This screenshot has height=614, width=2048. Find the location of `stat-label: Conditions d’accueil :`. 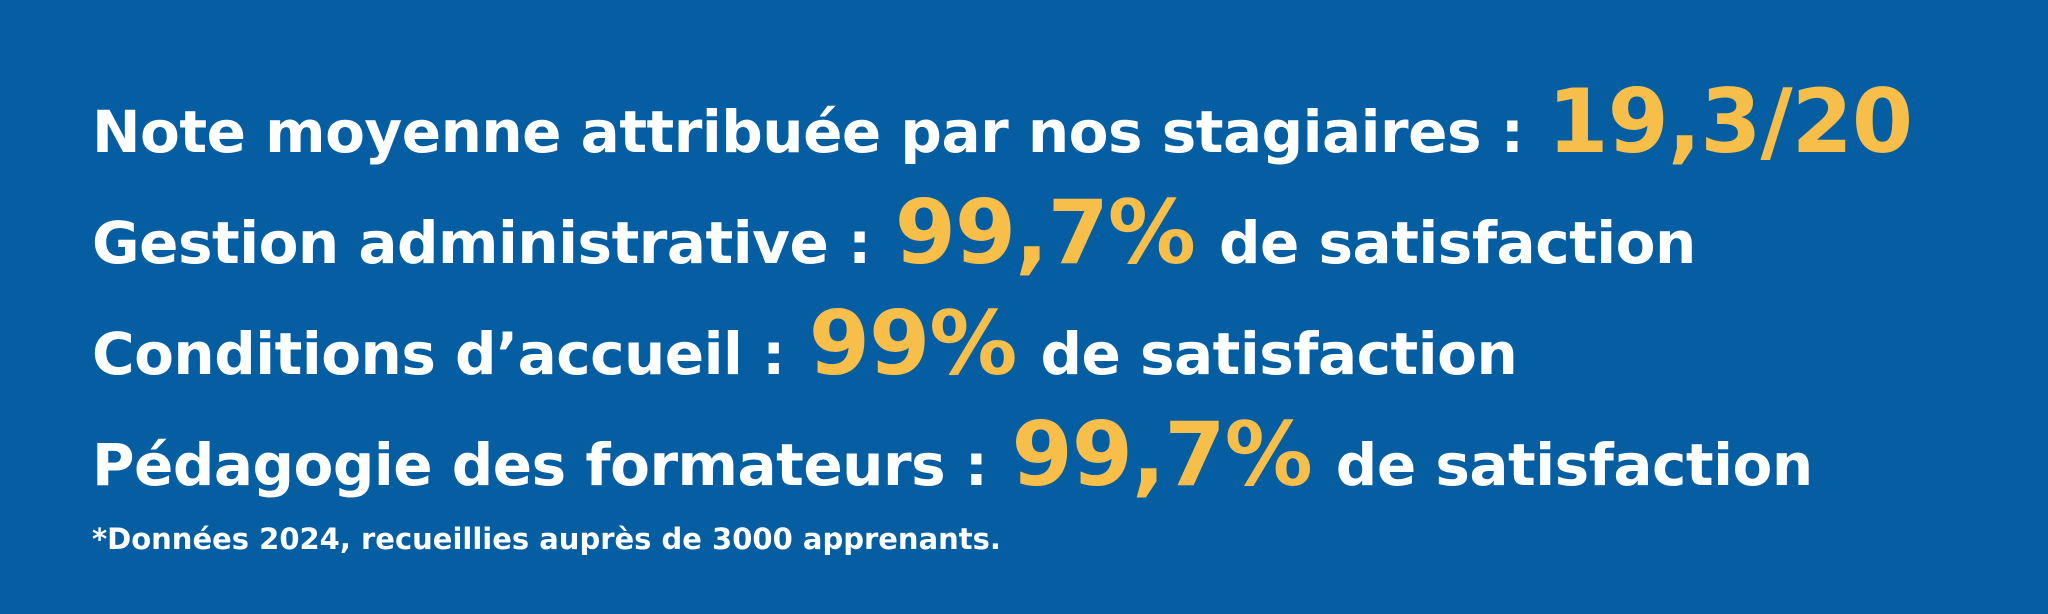

stat-label: Conditions d’accueil : is located at coordinates (438, 354).